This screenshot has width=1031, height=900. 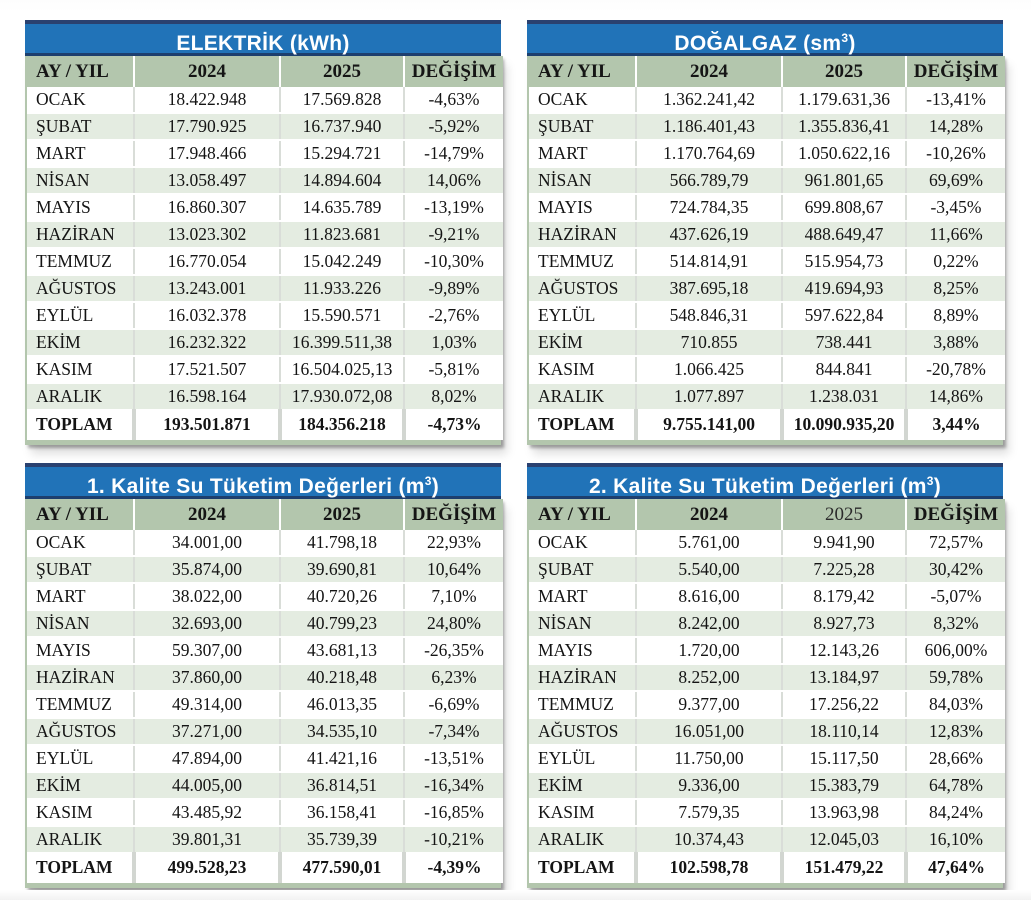 I want to click on value-cell: 40.218,48, so click(x=342, y=678).